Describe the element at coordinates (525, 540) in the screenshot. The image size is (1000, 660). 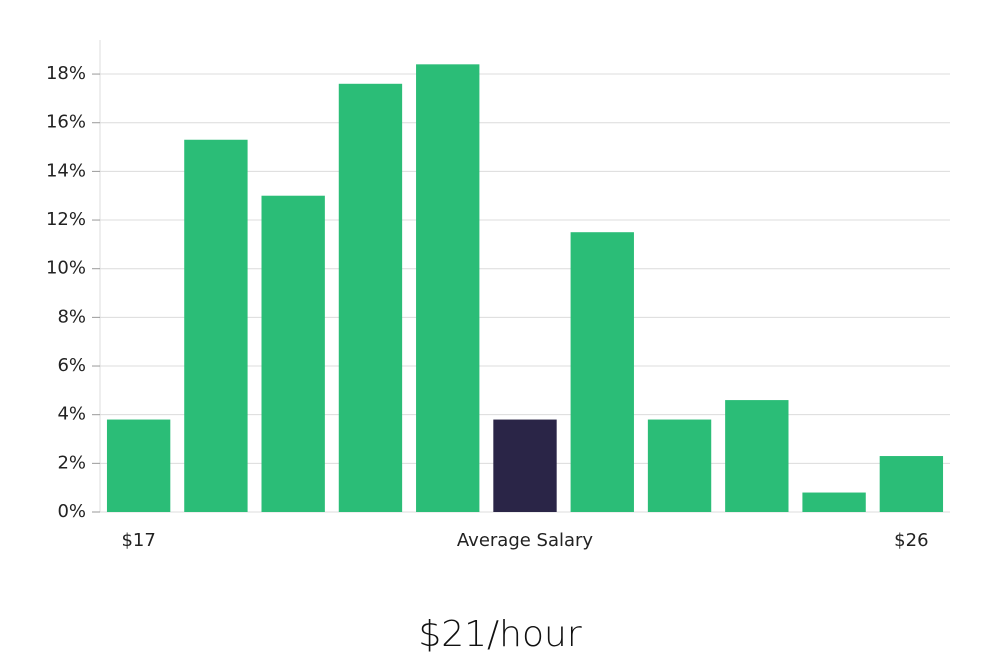
I see `x-tick-label: Average Salary` at that location.